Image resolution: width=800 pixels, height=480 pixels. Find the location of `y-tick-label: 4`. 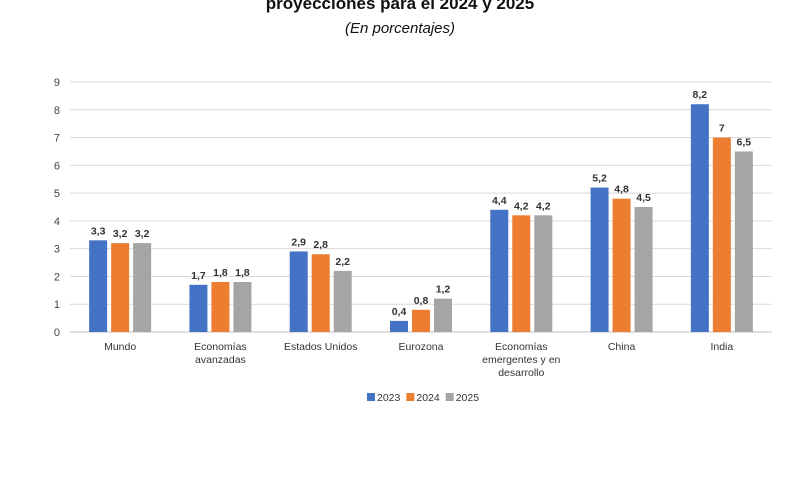

y-tick-label: 4 is located at coordinates (57, 222).